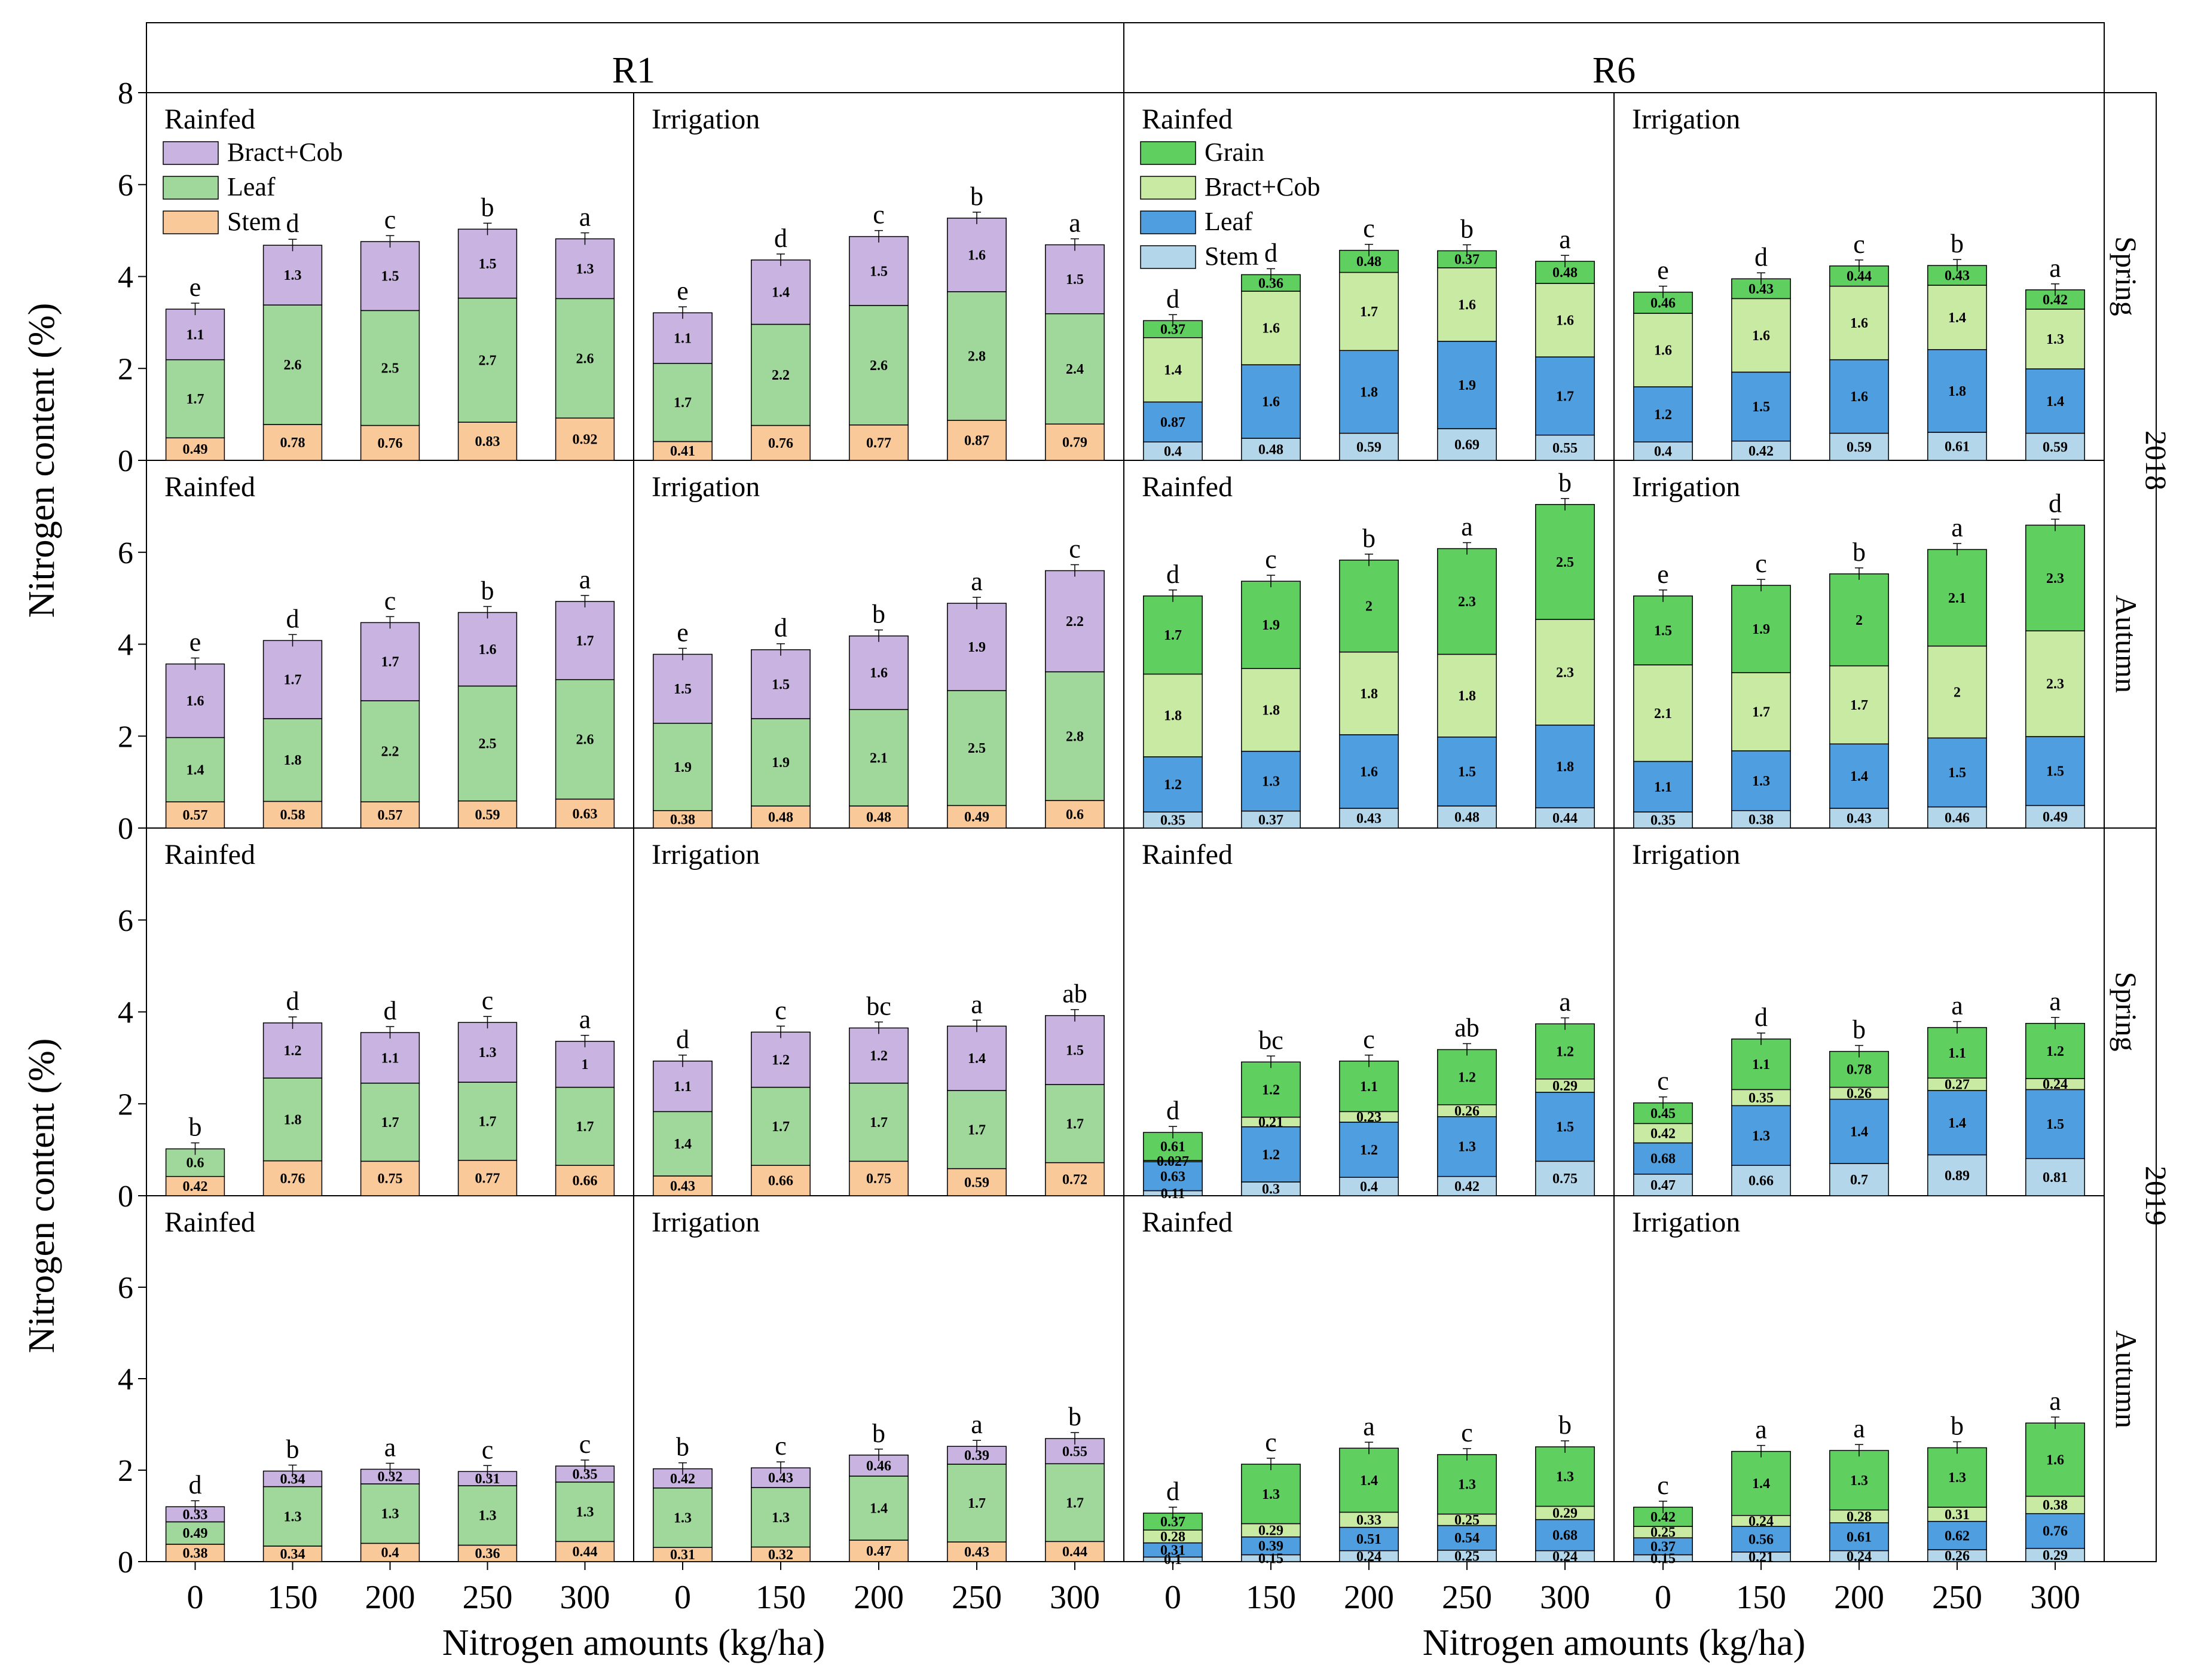 The width and height of the screenshot is (2210, 1680). What do you see at coordinates (1173, 1194) in the screenshot?
I see `data-label: 0.11` at bounding box center [1173, 1194].